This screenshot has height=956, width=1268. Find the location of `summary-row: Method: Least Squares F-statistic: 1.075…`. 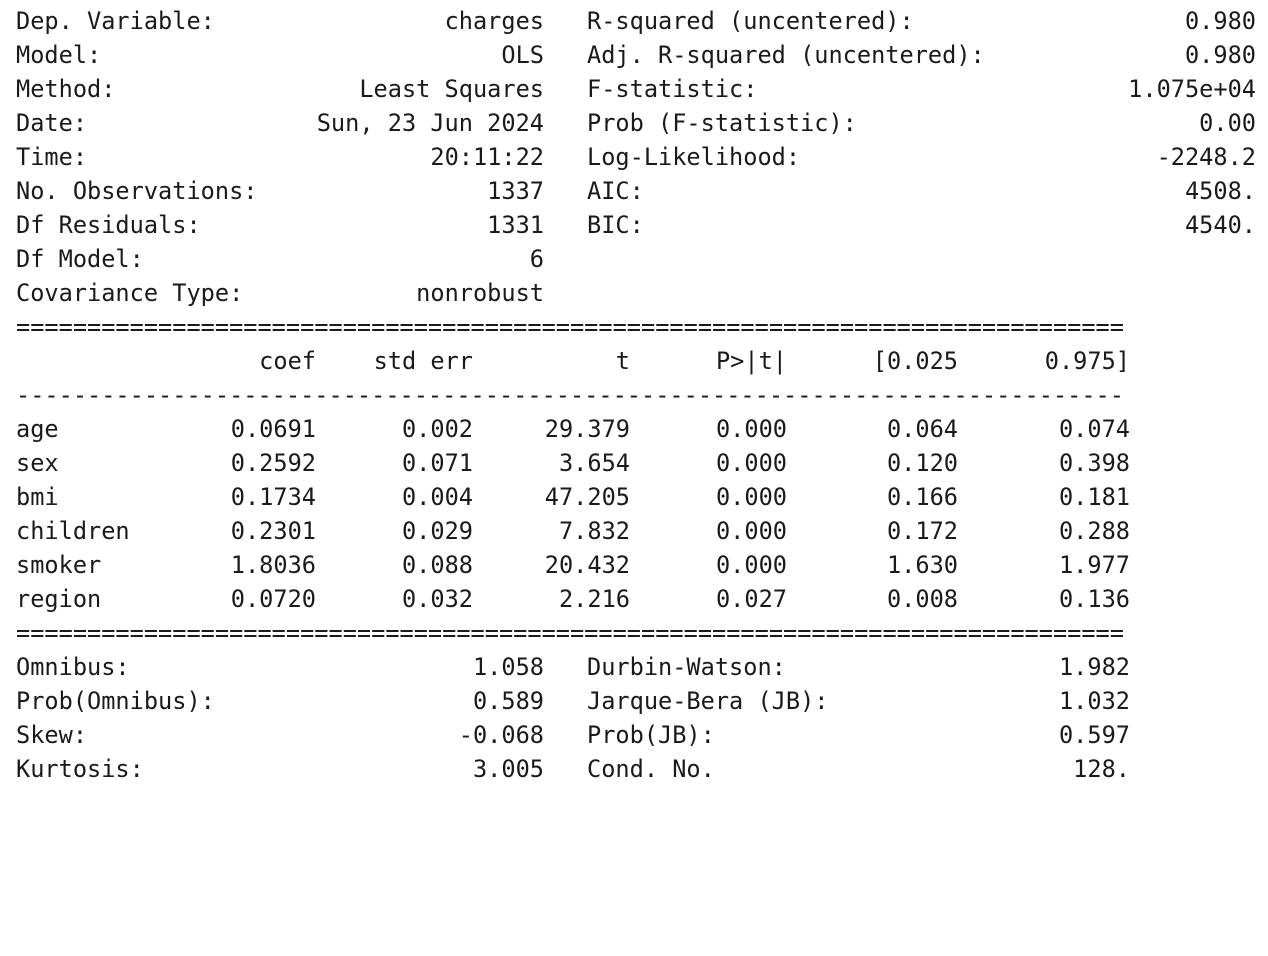

summary-row: Method: Least Squares F-statistic: 1.075… is located at coordinates (640, 89).